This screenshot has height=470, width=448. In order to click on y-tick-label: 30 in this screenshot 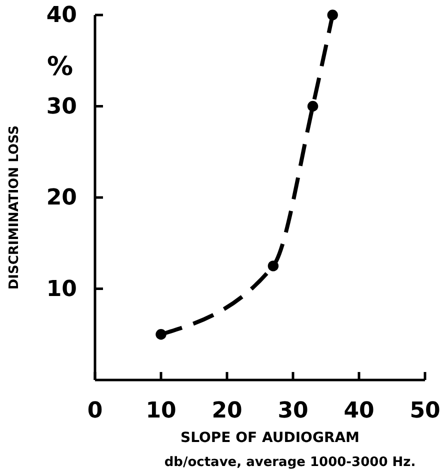, I will do `click(61, 107)`.